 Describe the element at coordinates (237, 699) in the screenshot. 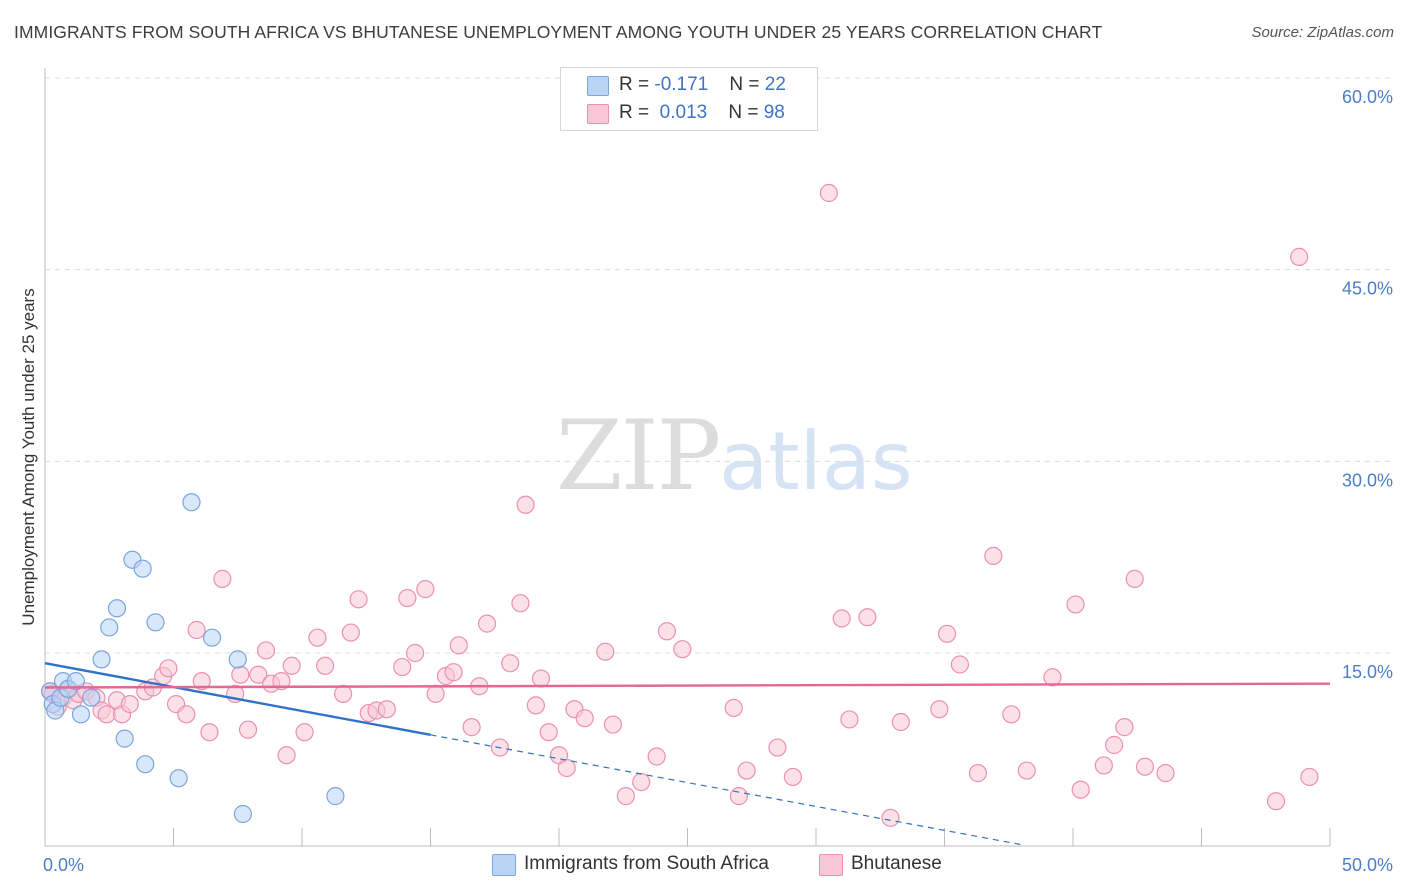

I see `south-africa-trend-line` at that location.